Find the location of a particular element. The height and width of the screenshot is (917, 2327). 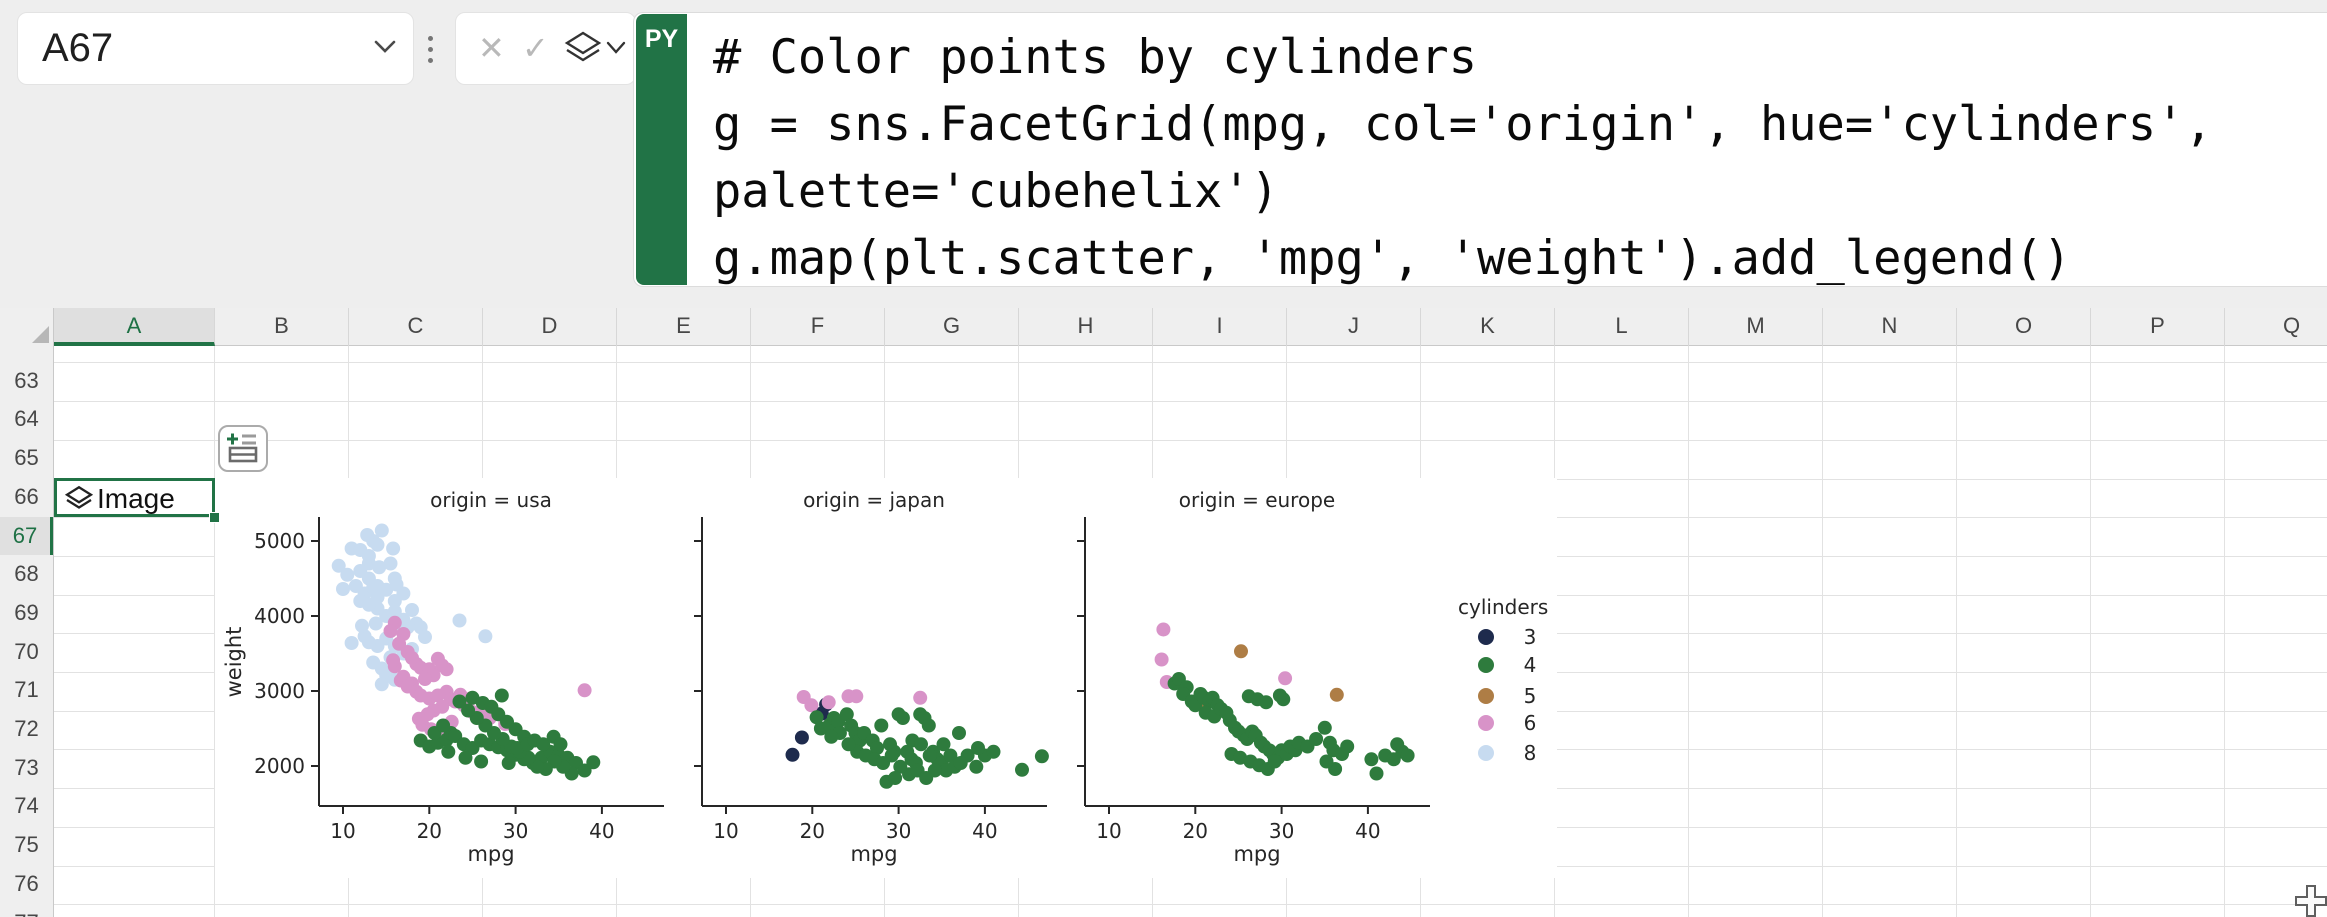

formula-options-dots-icon is located at coordinates (432, 51).